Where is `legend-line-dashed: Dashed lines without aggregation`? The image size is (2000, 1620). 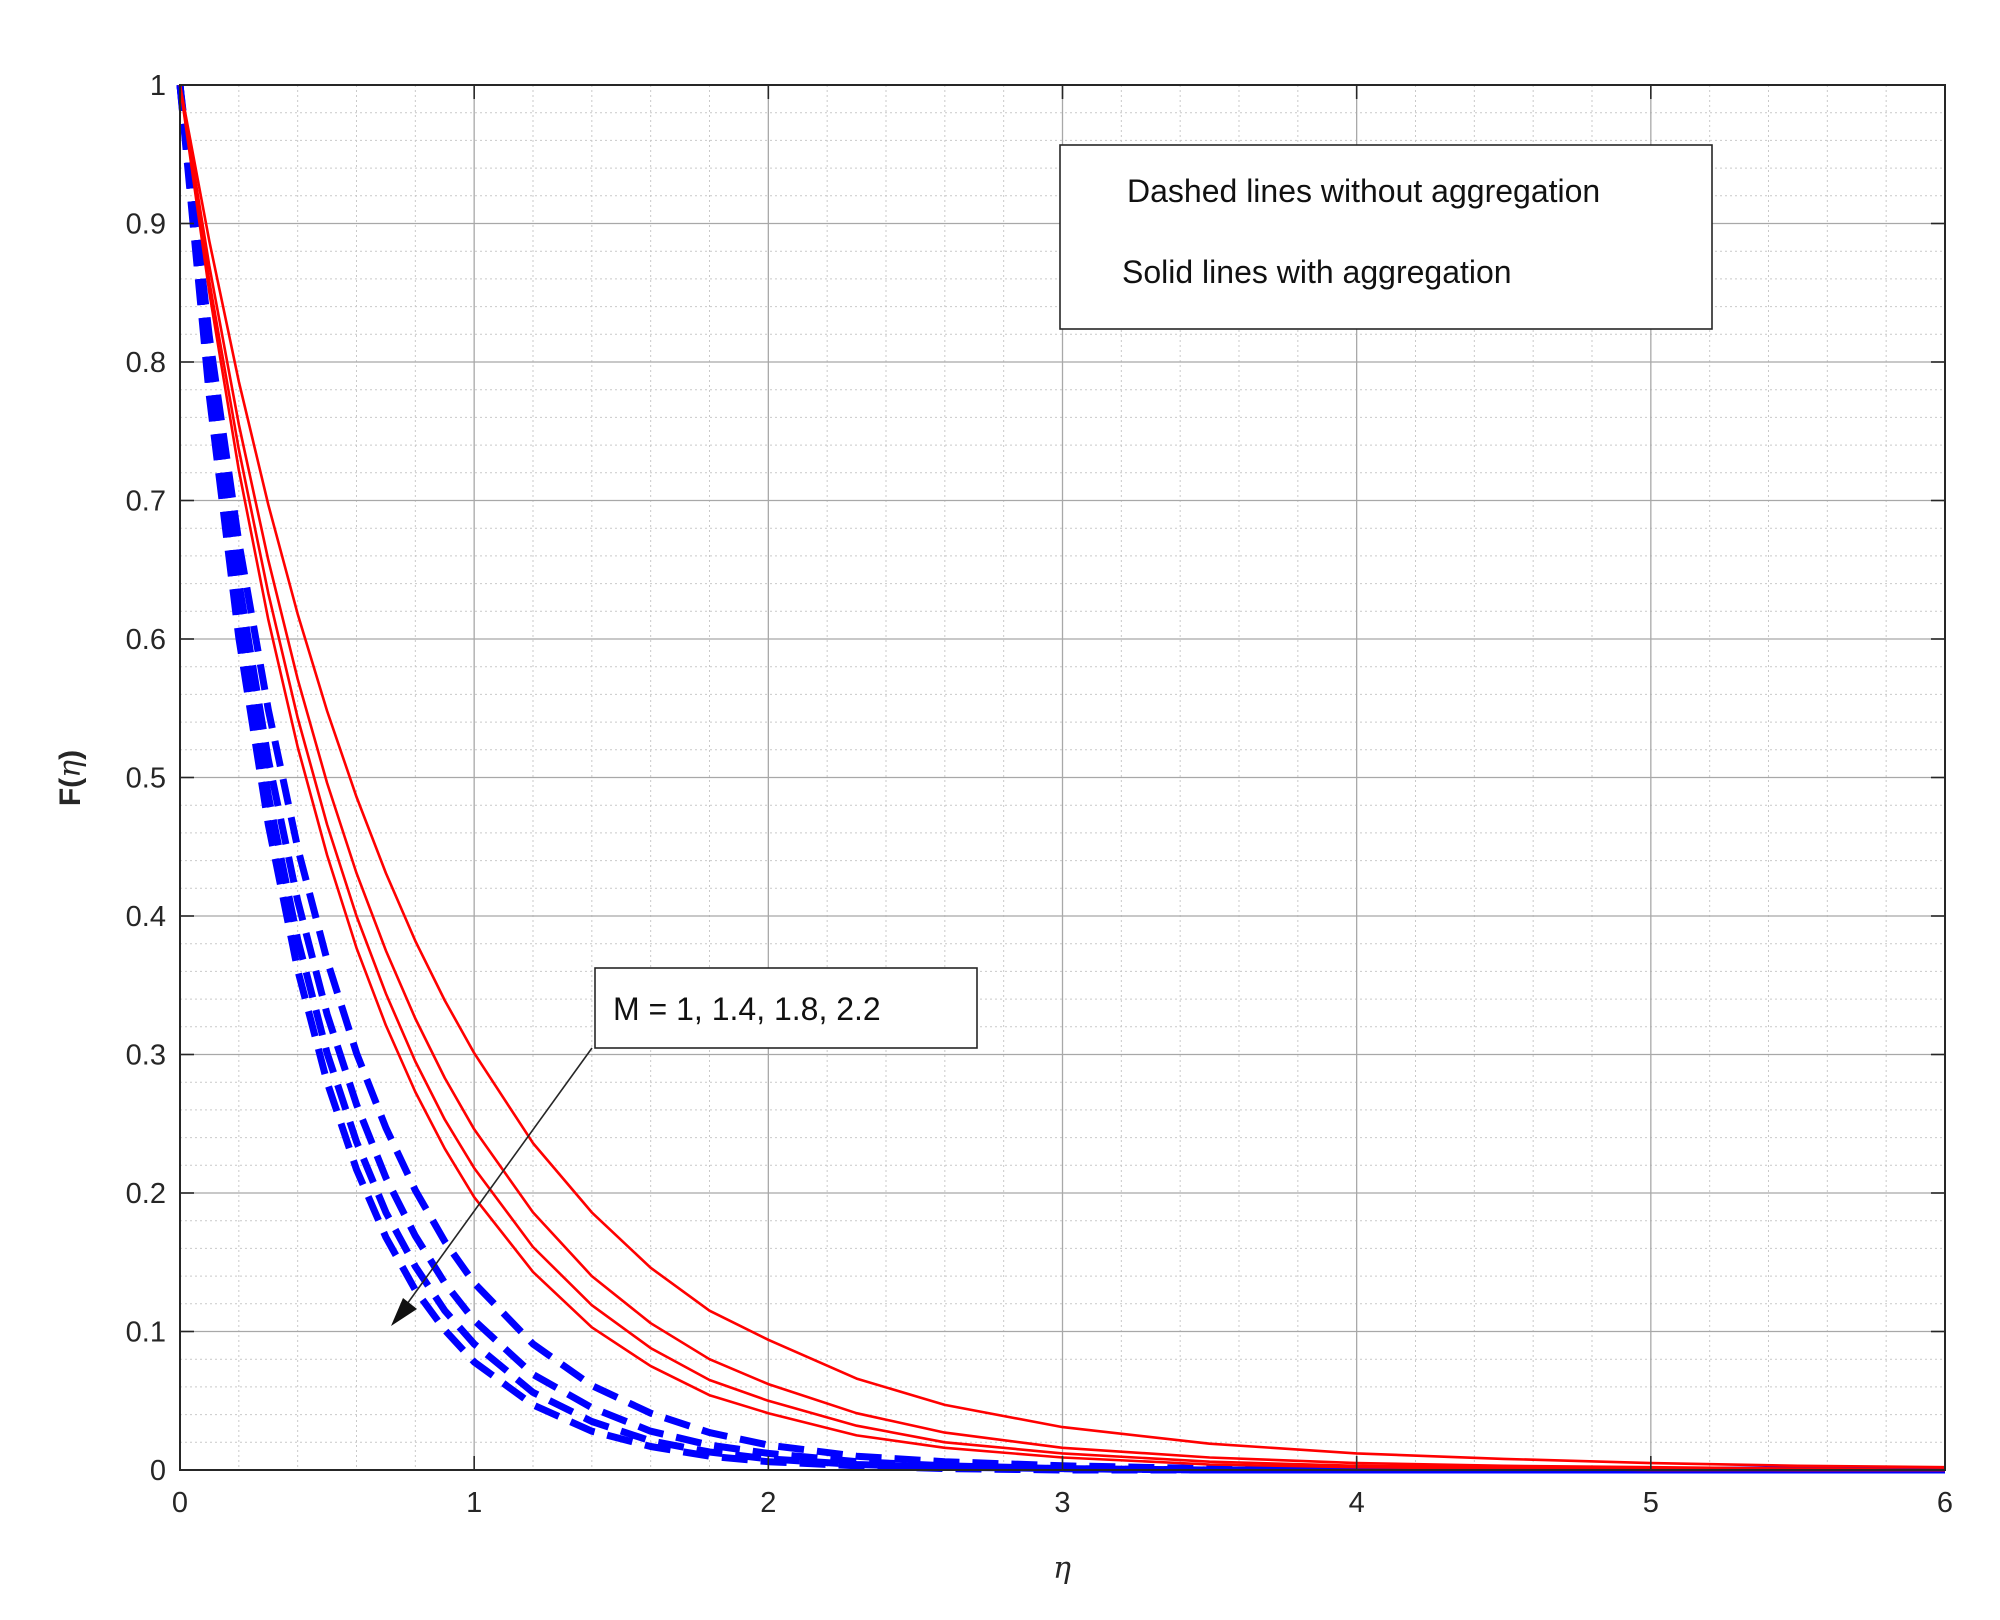 legend-line-dashed: Dashed lines without aggregation is located at coordinates (1363, 191).